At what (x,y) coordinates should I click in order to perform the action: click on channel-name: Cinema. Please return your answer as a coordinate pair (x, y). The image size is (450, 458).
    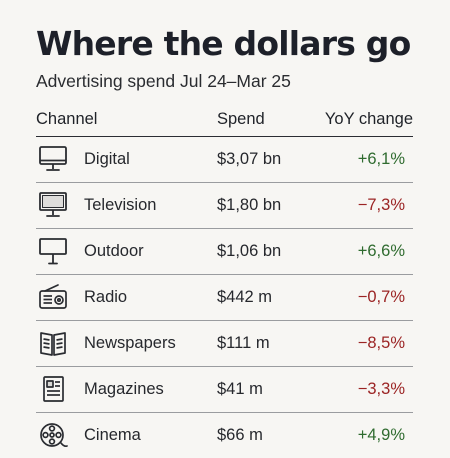
    Looking at the image, I should click on (112, 435).